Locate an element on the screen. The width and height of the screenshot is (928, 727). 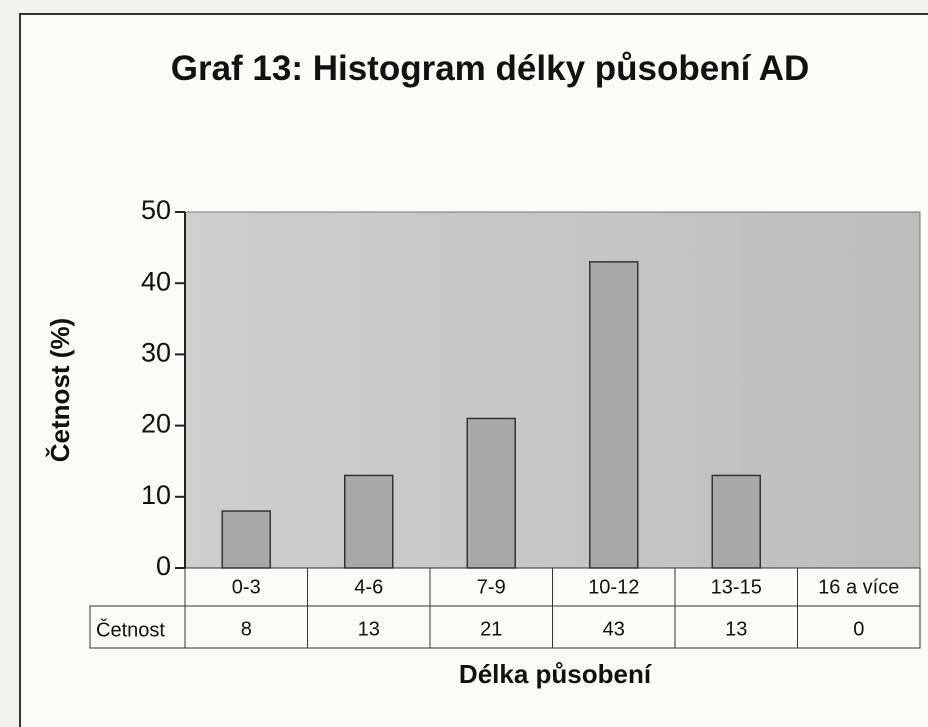
chart-title: Graf 13: Histogram délky působení AD is located at coordinates (490, 68).